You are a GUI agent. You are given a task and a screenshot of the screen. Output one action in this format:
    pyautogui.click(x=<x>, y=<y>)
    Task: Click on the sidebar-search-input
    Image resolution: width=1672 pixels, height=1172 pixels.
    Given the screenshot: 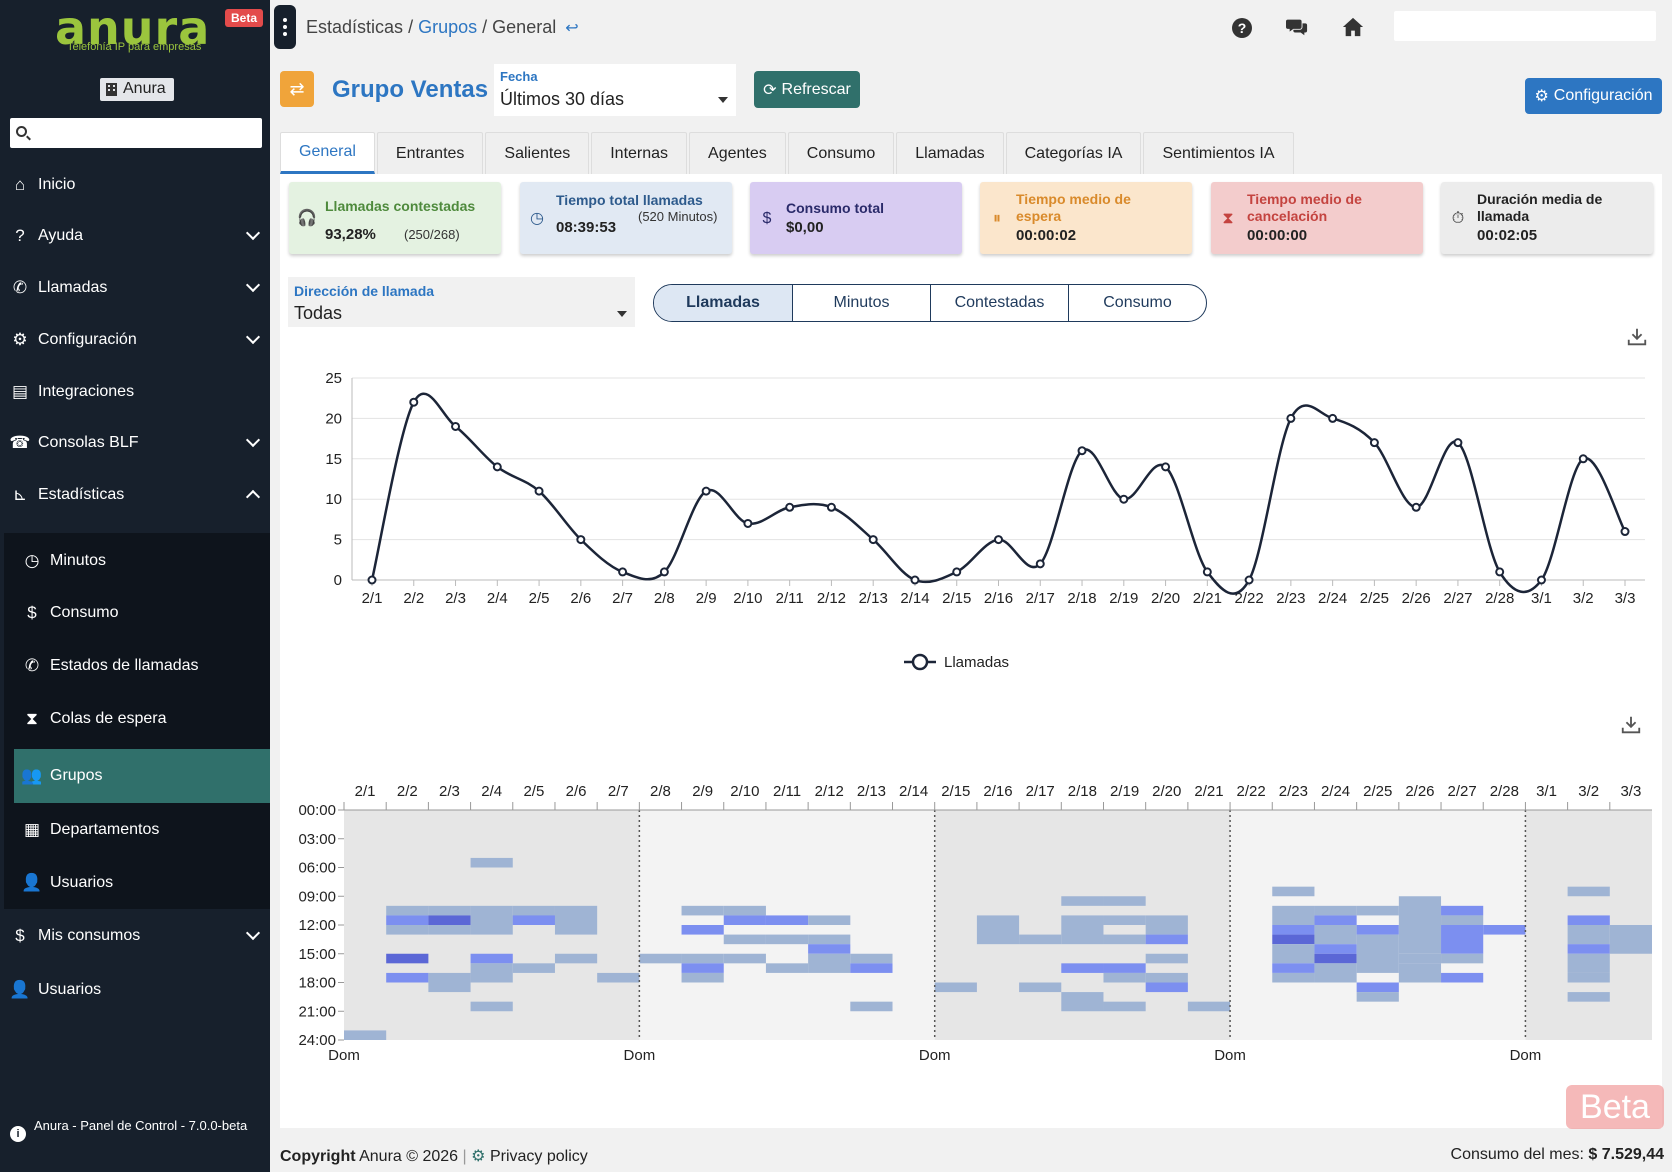 What is the action you would take?
    pyautogui.click(x=136, y=133)
    